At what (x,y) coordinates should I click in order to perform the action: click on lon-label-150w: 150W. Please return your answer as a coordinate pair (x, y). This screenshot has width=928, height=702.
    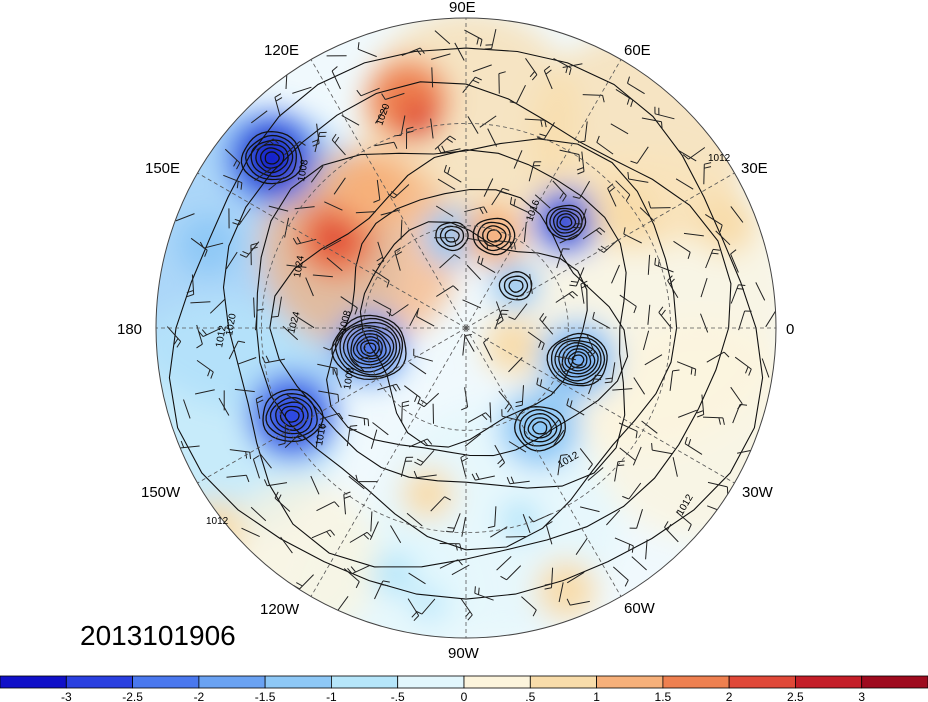
    Looking at the image, I should click on (161, 492).